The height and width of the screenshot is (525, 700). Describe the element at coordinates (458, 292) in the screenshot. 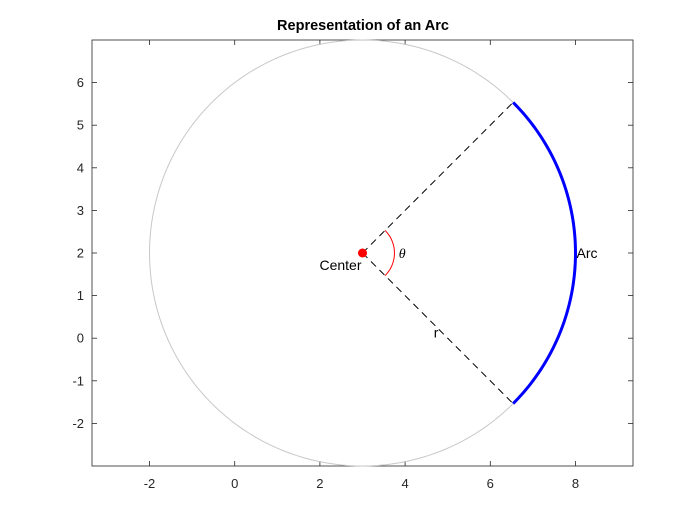

I see `annotations: Center θ r Arc` at that location.